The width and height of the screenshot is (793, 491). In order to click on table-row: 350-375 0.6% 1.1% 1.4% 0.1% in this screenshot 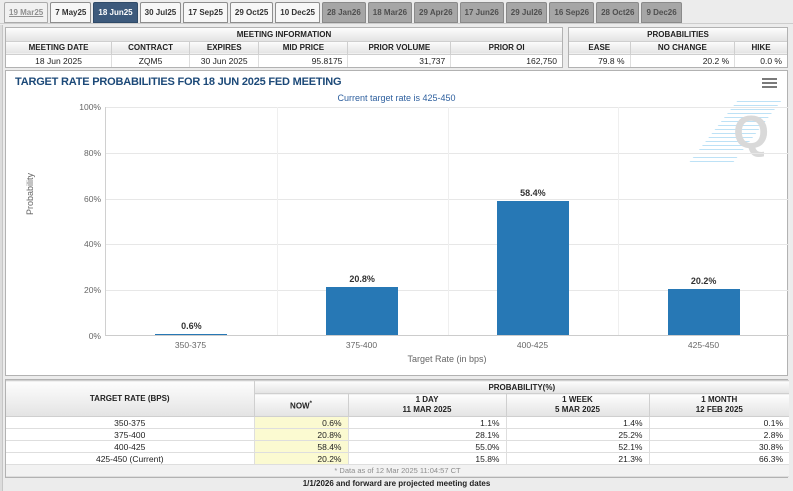, I will do `click(398, 422)`.